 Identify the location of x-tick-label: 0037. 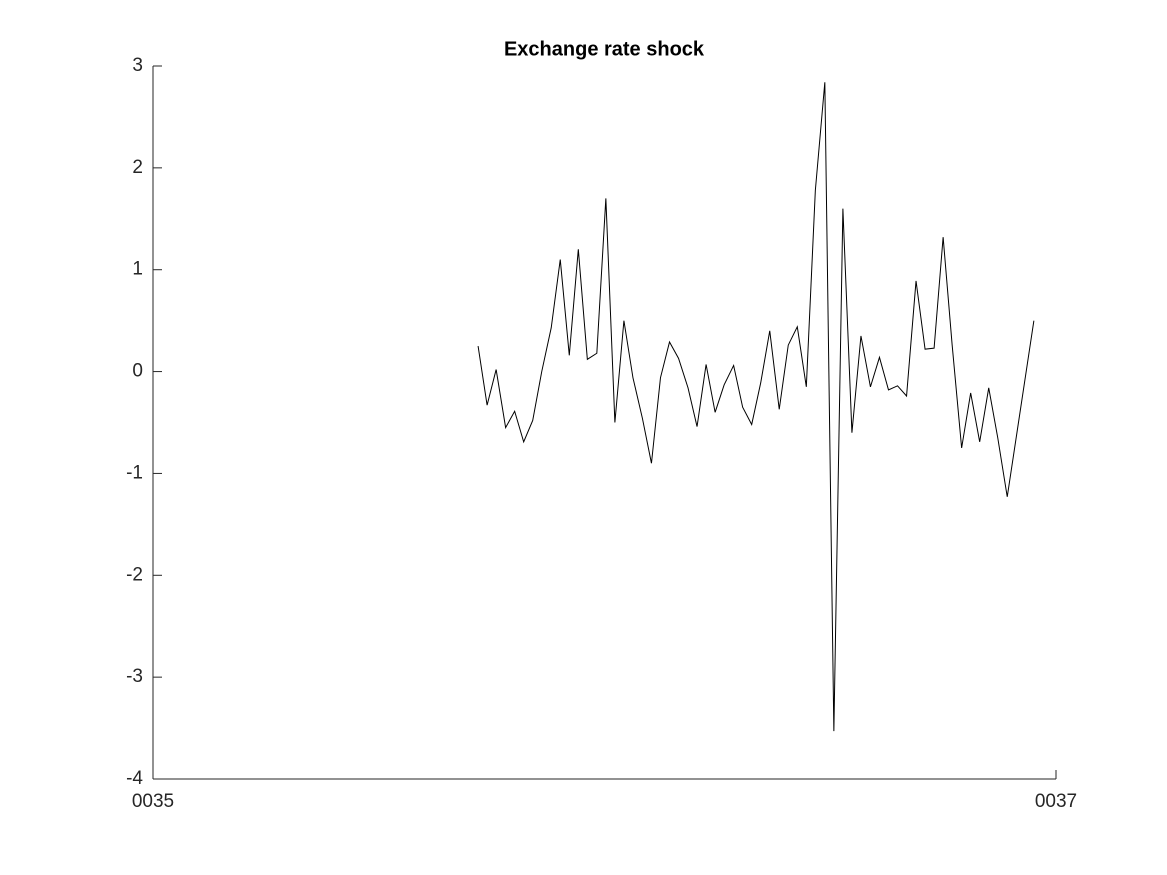
(1056, 801).